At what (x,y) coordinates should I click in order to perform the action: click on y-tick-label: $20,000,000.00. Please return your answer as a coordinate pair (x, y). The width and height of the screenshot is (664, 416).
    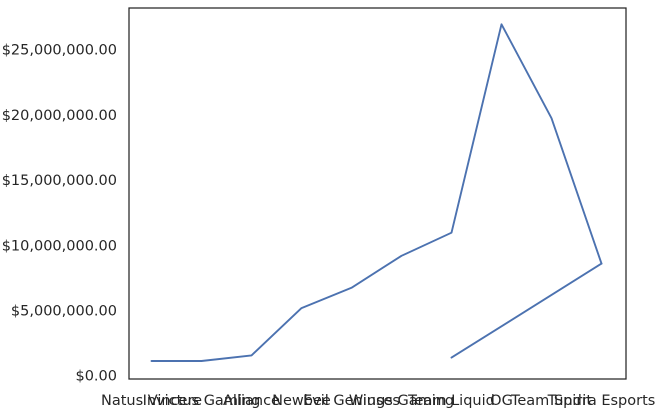
    Looking at the image, I should click on (59, 116).